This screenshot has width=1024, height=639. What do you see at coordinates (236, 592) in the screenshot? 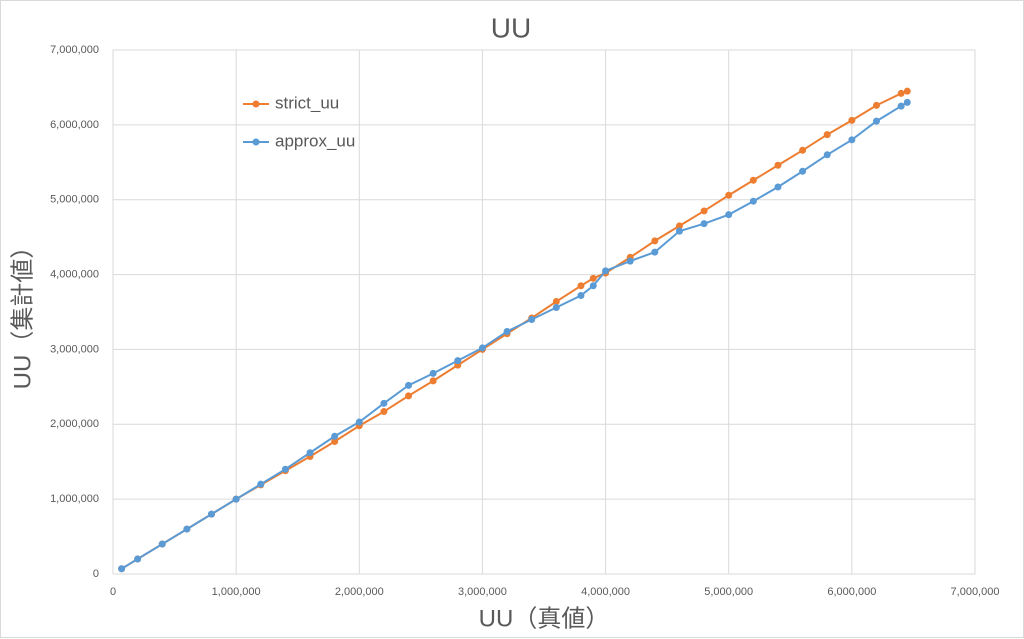
I see `x-tick-label: 1,000,000` at bounding box center [236, 592].